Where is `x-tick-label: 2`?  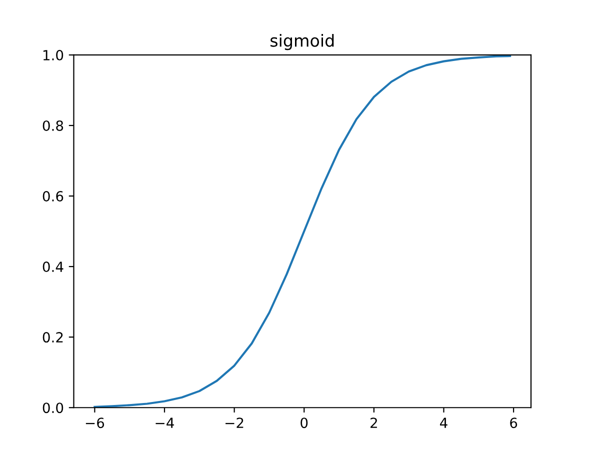 x-tick-label: 2 is located at coordinates (373, 423).